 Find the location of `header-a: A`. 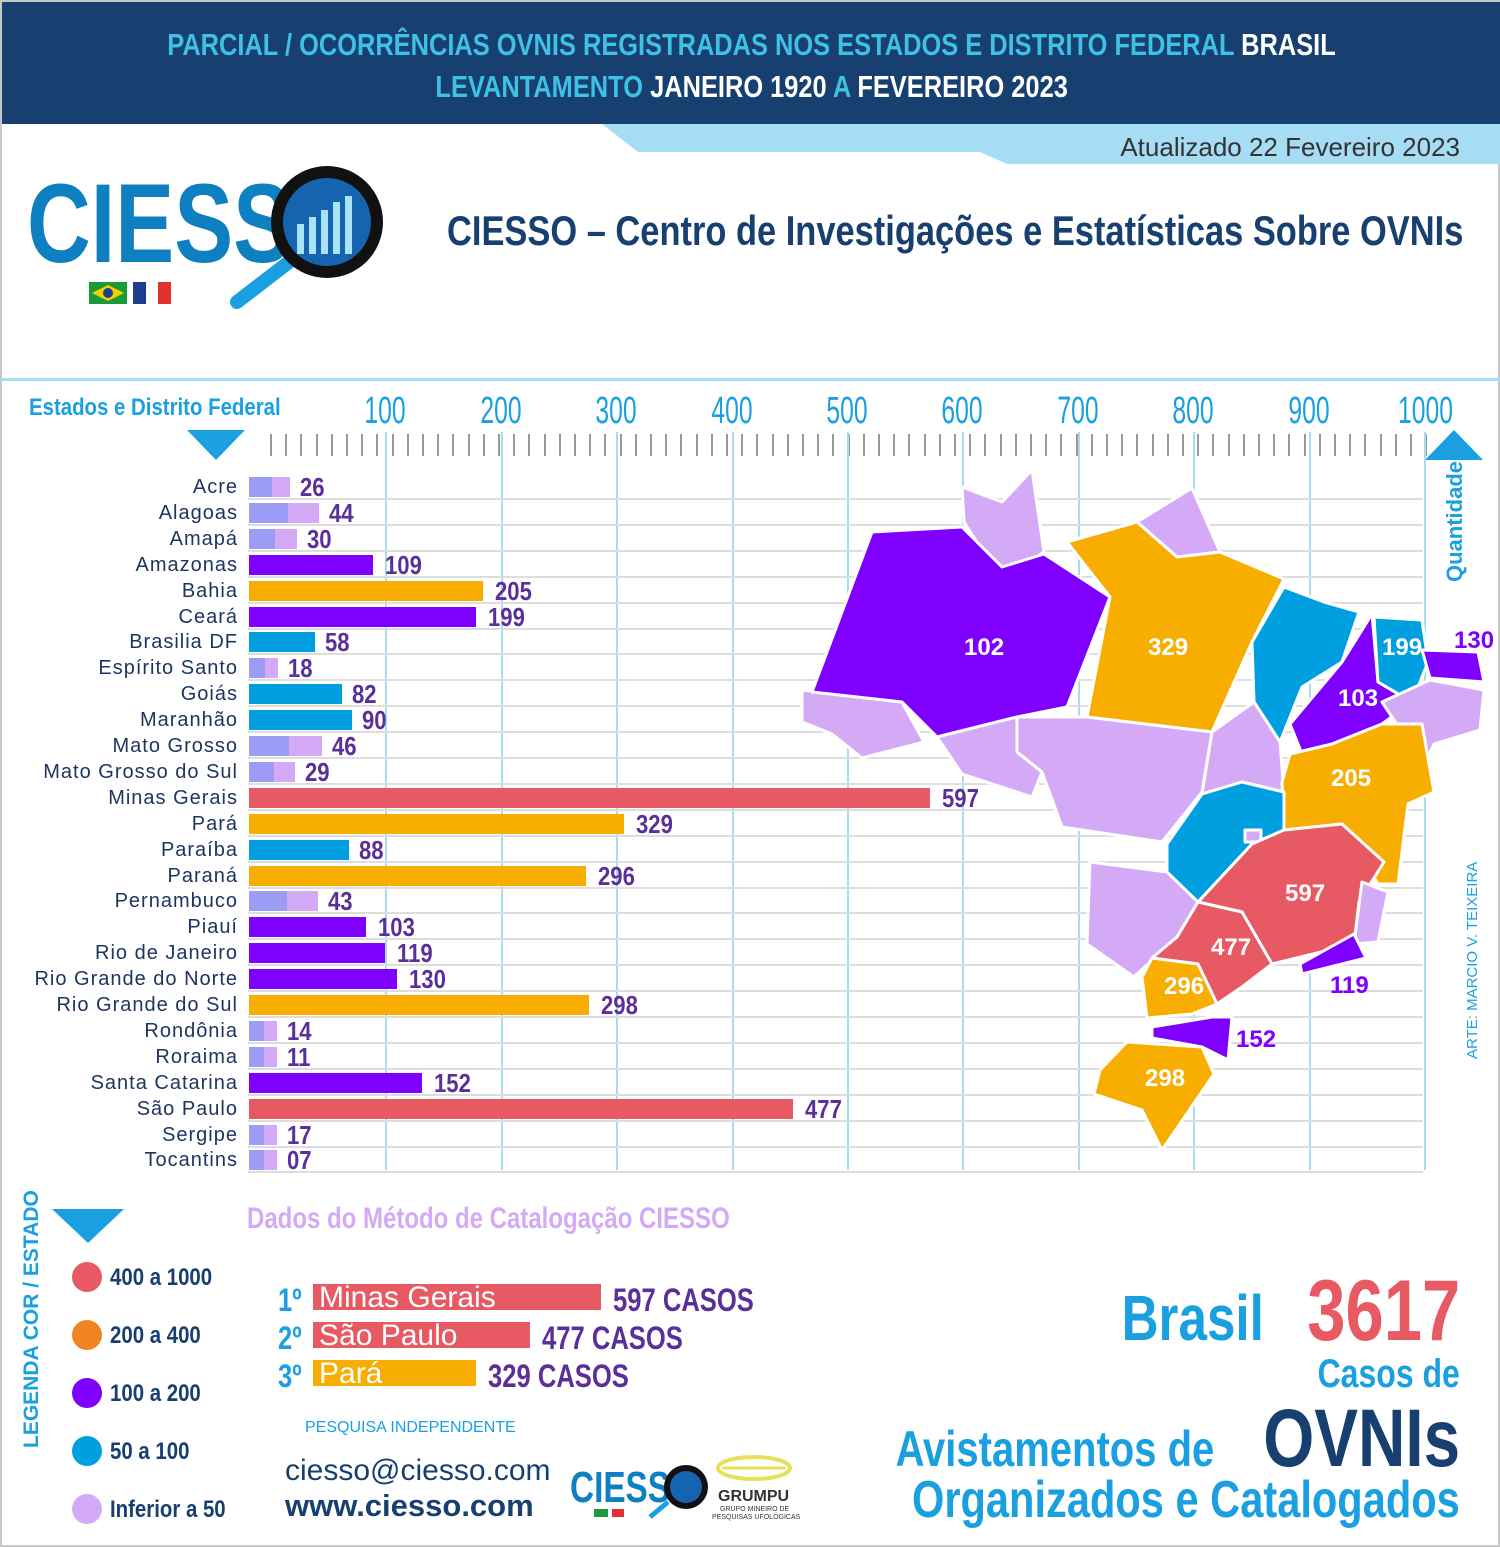

header-a: A is located at coordinates (842, 86).